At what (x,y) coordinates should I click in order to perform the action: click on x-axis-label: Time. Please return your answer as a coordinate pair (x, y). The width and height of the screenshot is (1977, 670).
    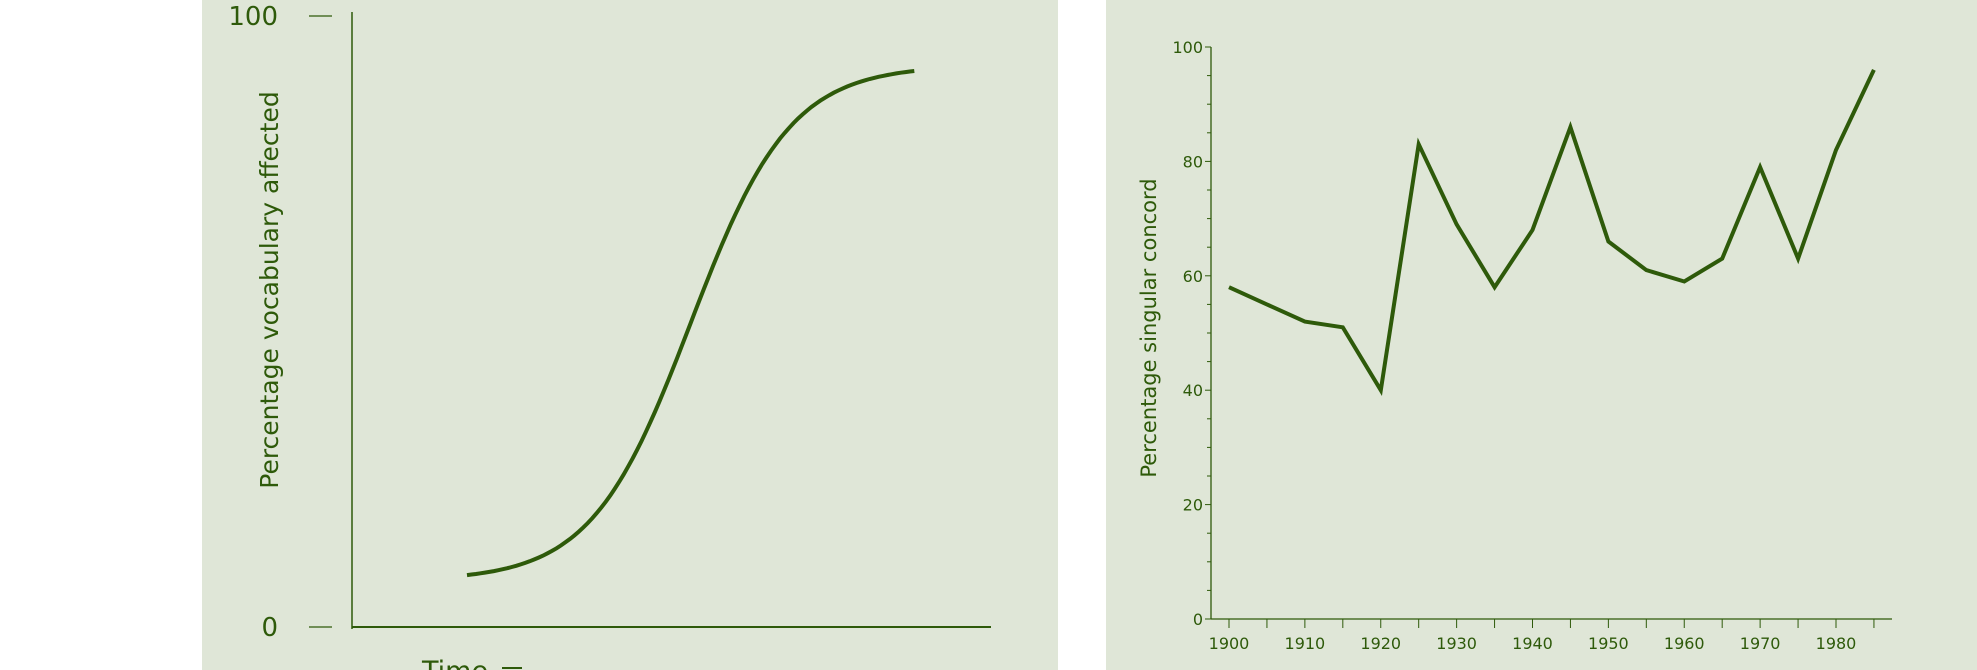
    Looking at the image, I should click on (454, 663).